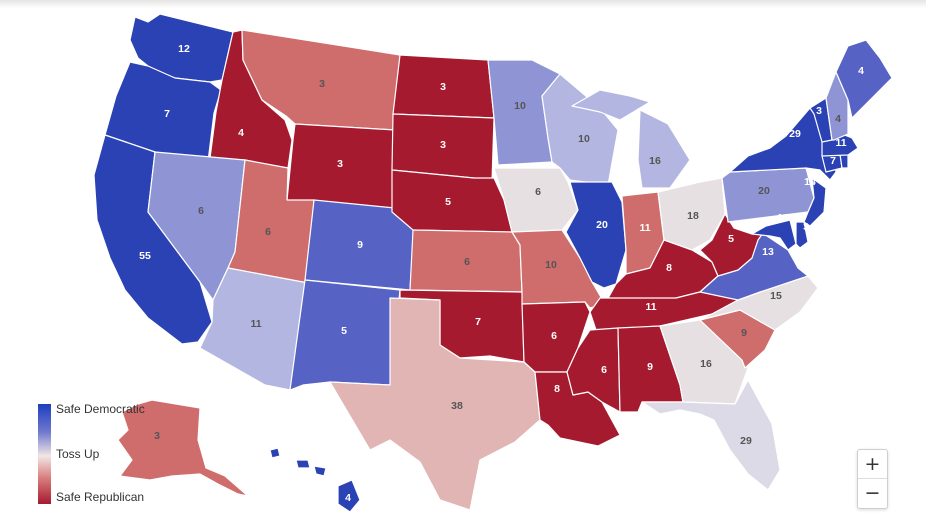 The image size is (926, 530). What do you see at coordinates (100, 409) in the screenshot?
I see `legend-safe-democratic: Safe Democratic` at bounding box center [100, 409].